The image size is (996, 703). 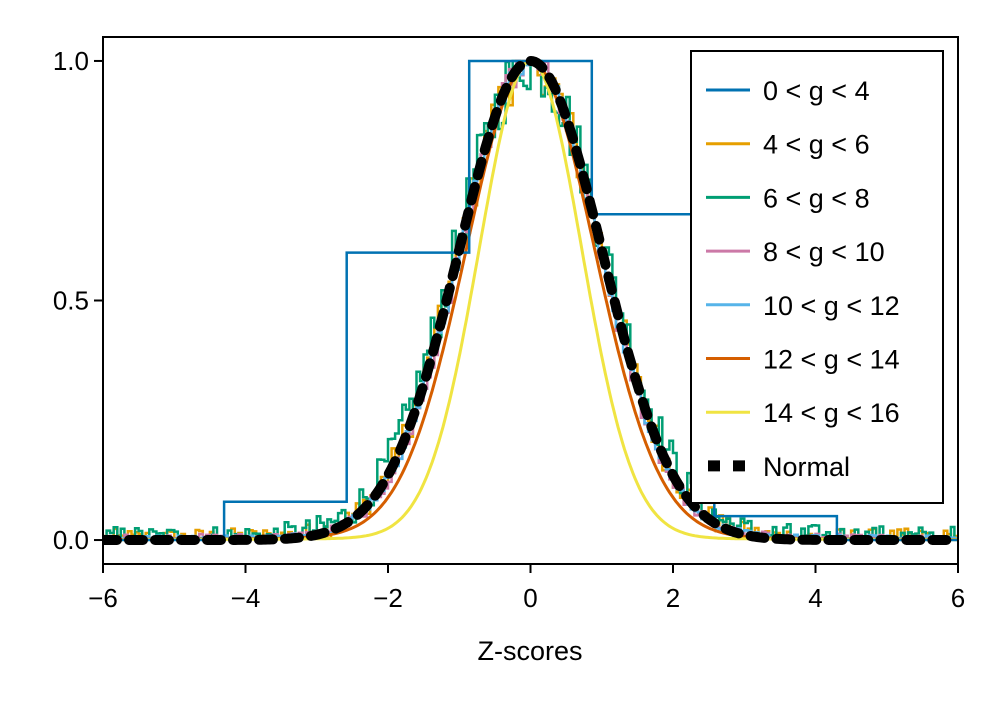 What do you see at coordinates (246, 598) in the screenshot?
I see `x-tick-label: −4` at bounding box center [246, 598].